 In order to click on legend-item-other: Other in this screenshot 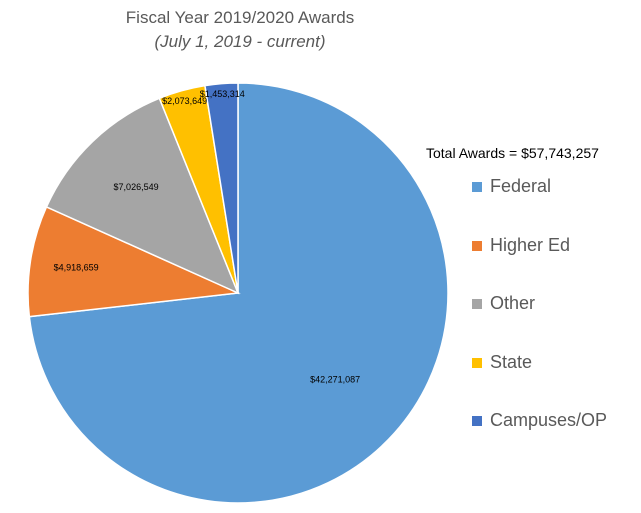, I will do `click(539, 322)`.